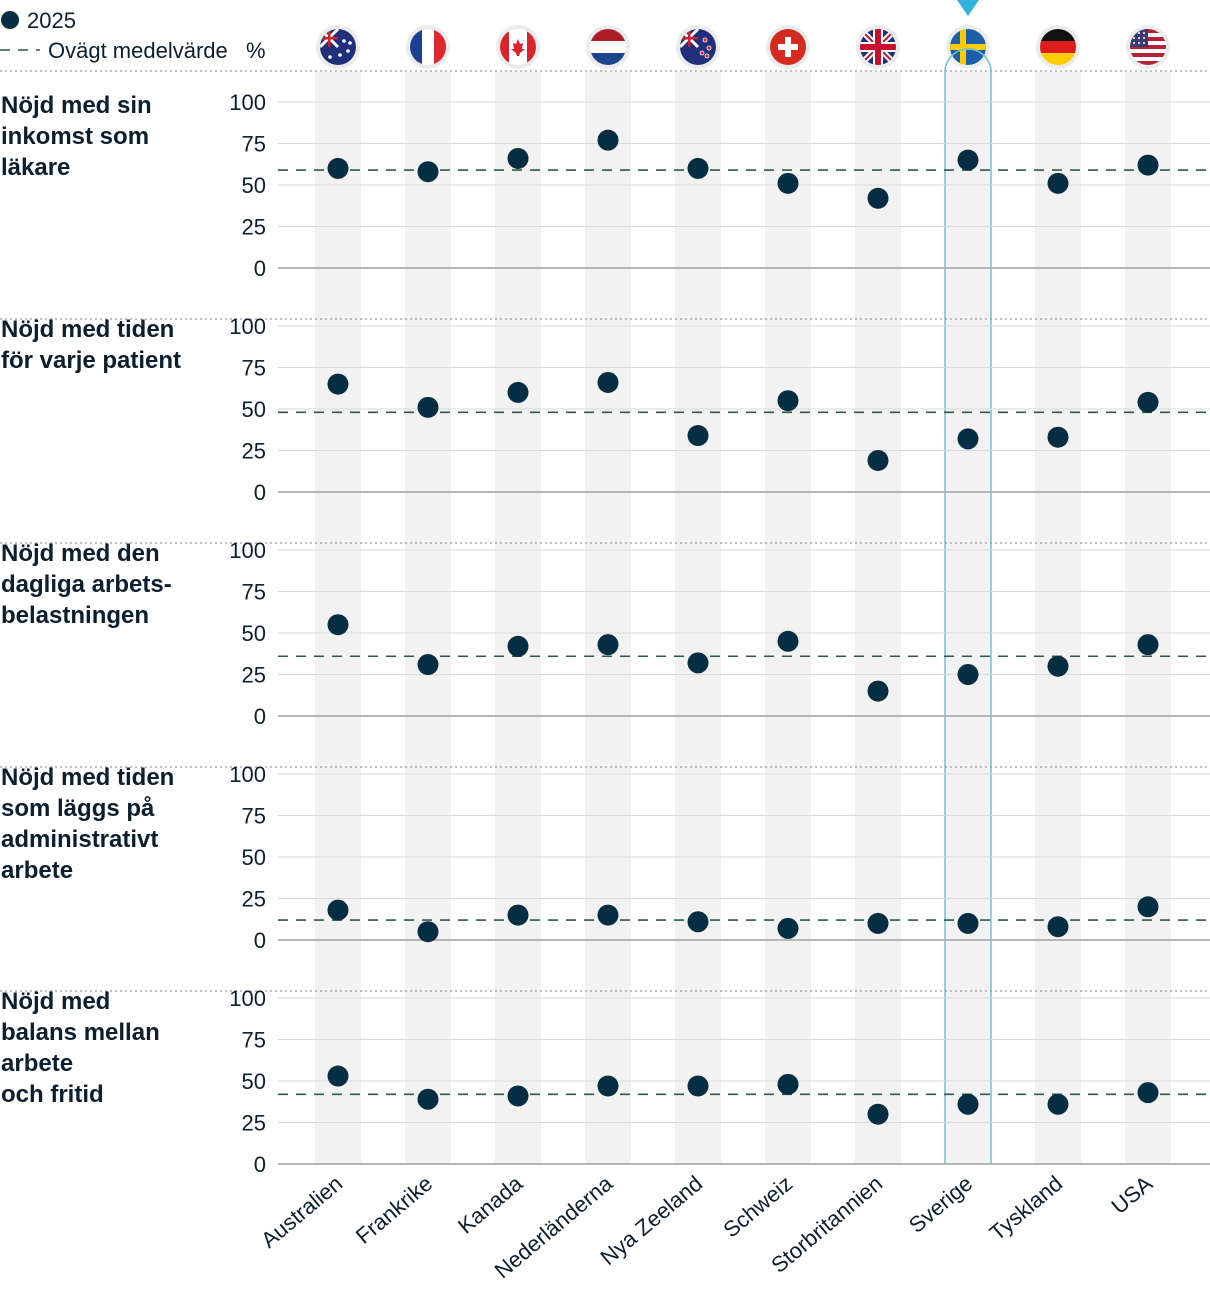 Image resolution: width=1210 pixels, height=1301 pixels. Describe the element at coordinates (80, 553) in the screenshot. I see `row-title-line: Nöjd med den` at that location.